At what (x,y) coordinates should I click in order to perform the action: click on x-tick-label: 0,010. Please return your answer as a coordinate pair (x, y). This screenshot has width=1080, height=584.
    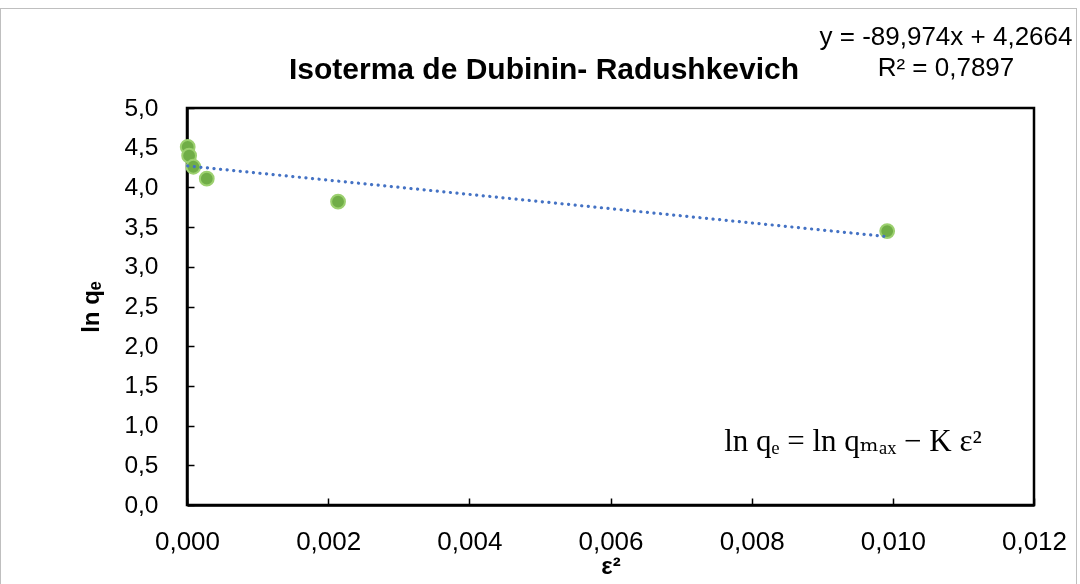
    Looking at the image, I should click on (893, 540).